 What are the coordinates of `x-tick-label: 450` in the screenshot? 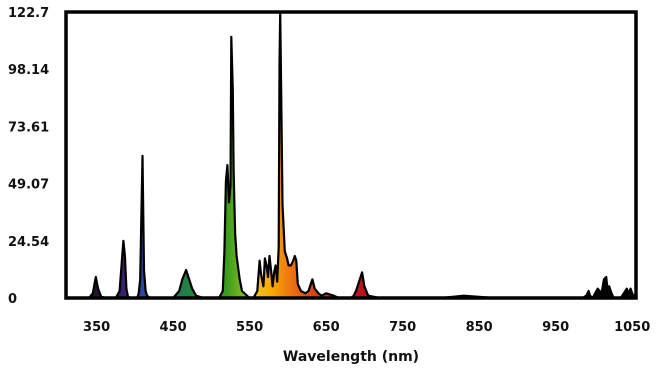 It's located at (173, 327).